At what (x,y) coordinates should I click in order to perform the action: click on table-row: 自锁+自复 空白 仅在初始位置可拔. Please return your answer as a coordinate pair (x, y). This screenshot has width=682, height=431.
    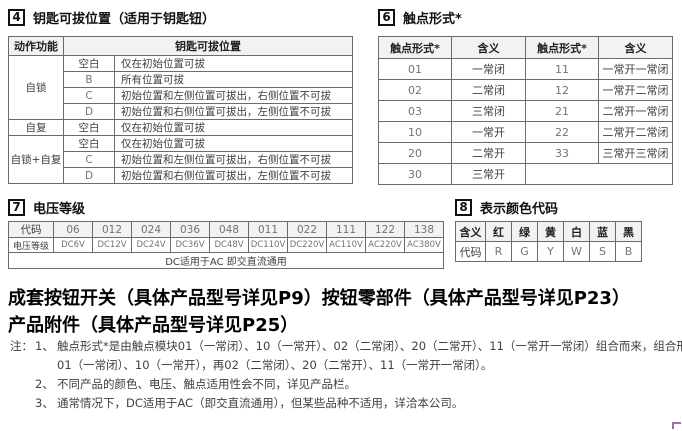
    Looking at the image, I should click on (180, 159).